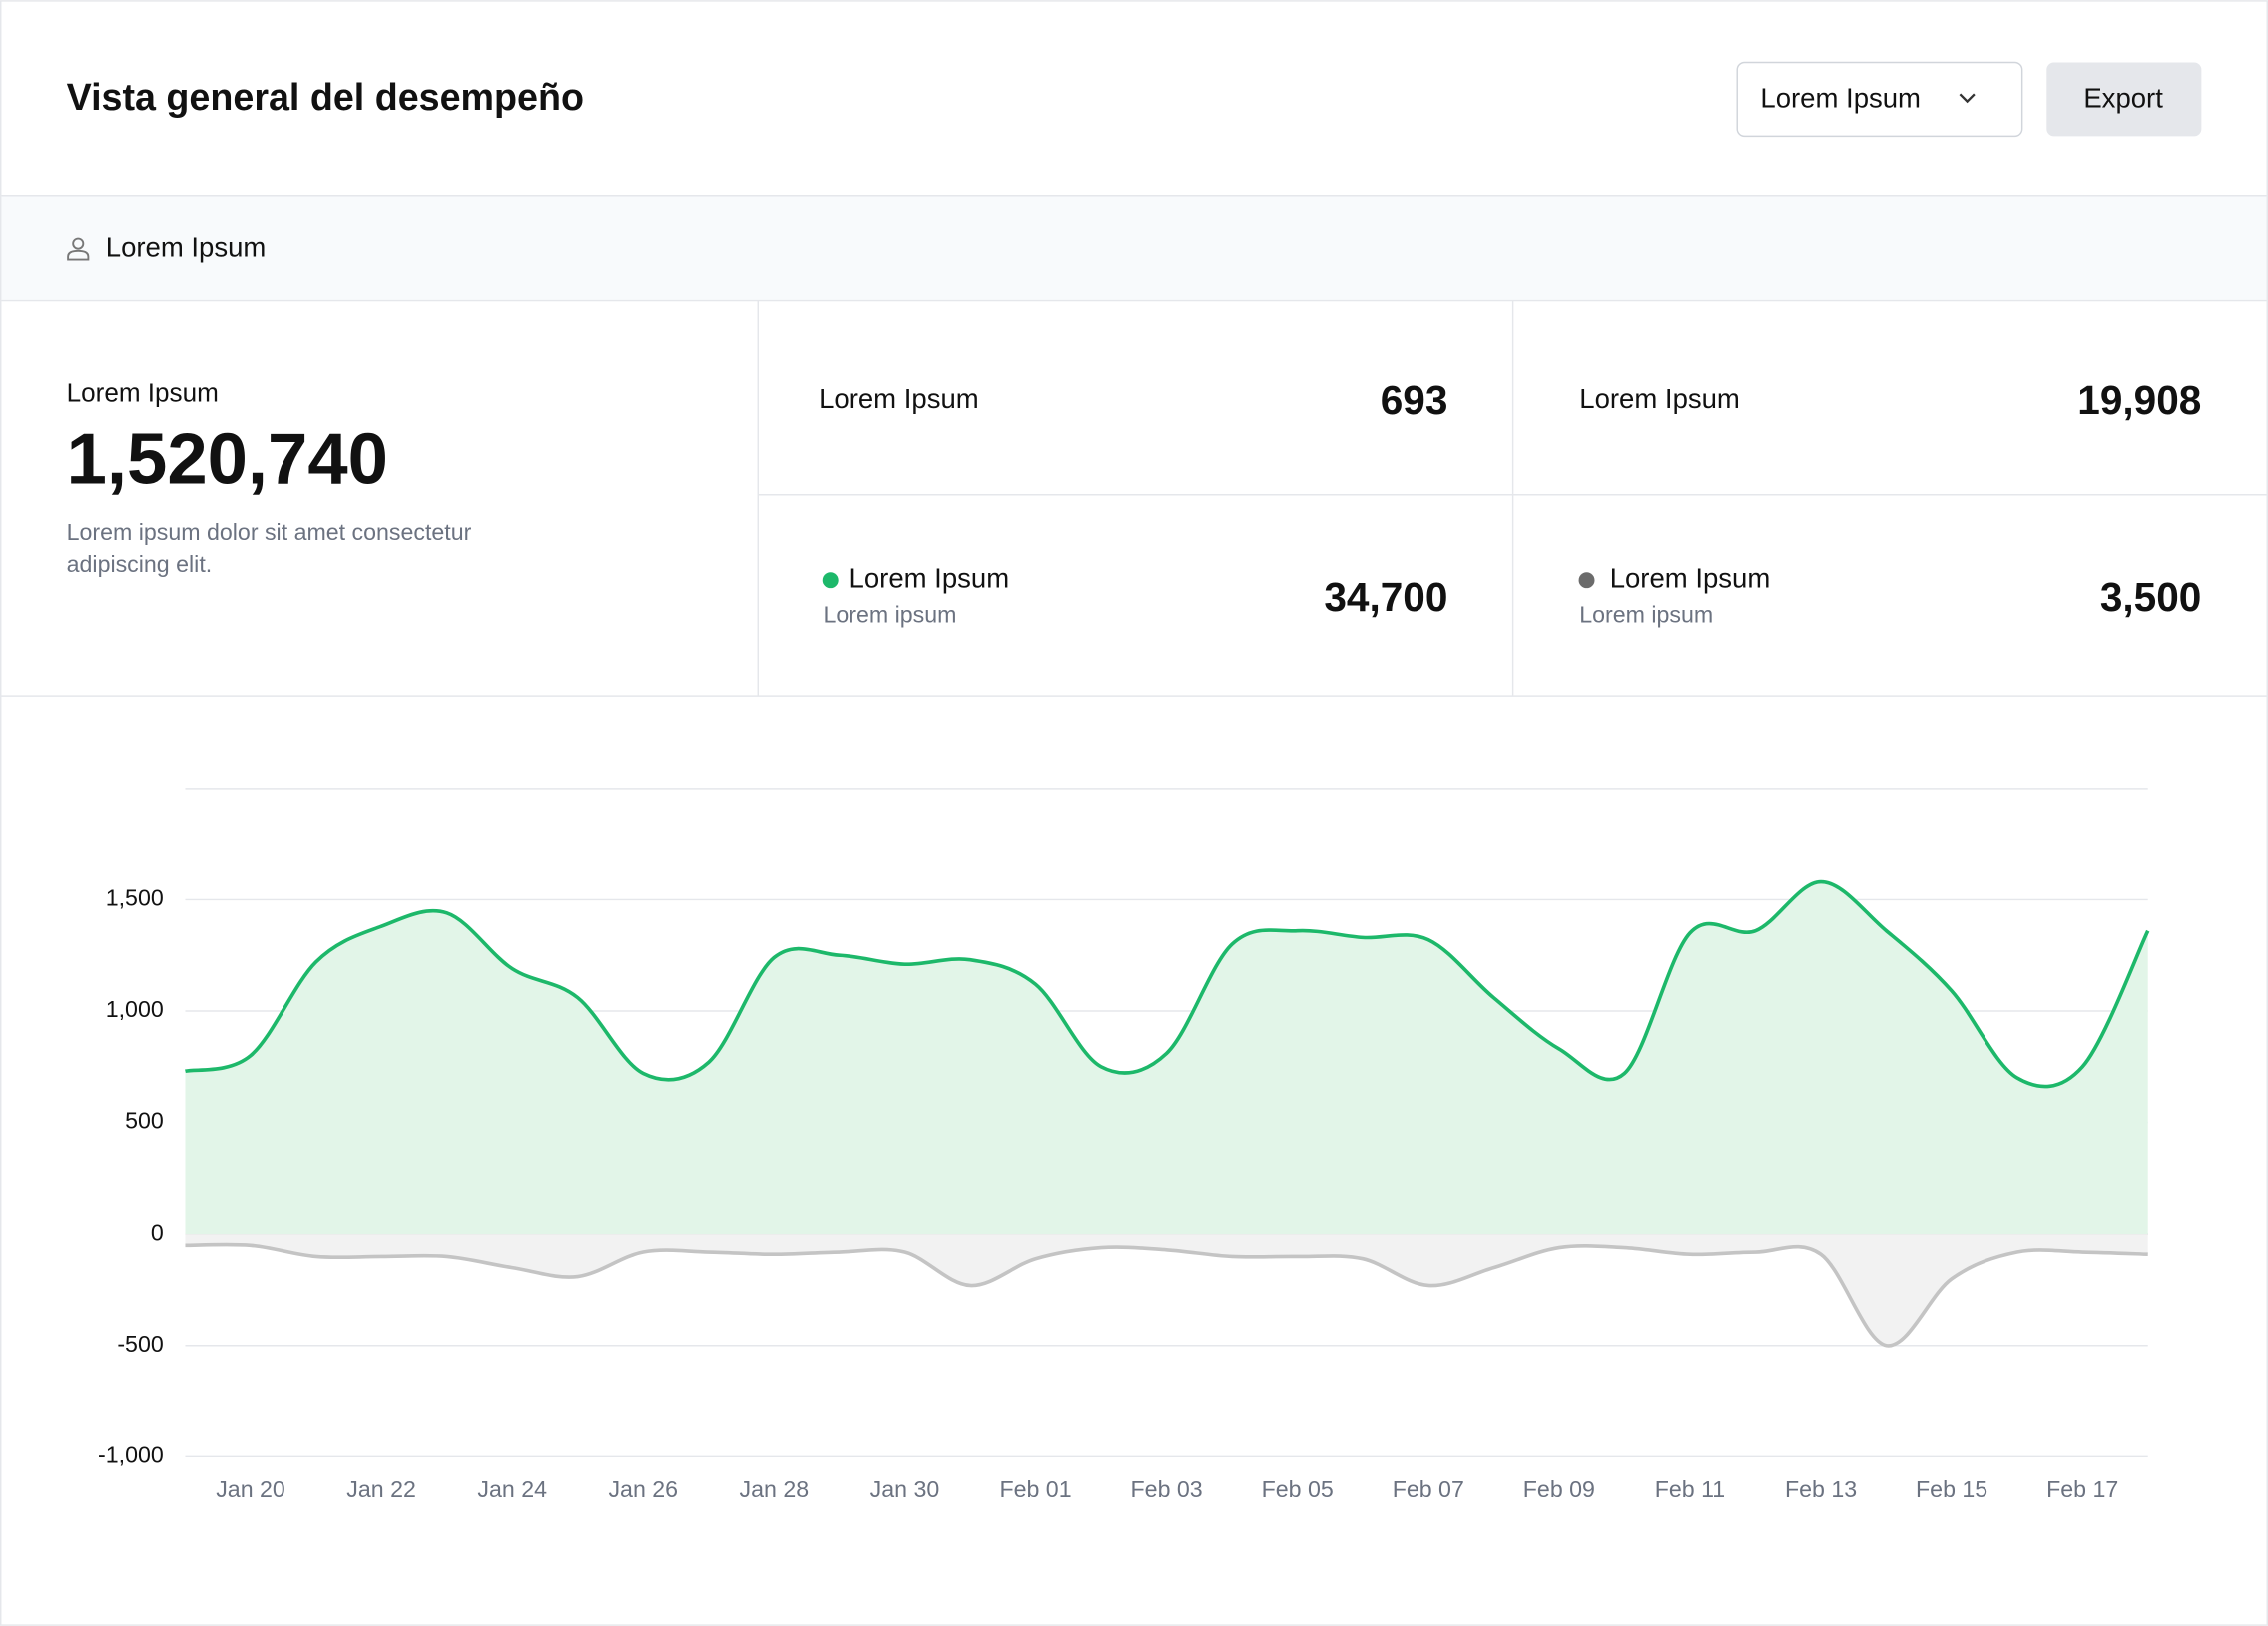 The width and height of the screenshot is (2268, 1626). Describe the element at coordinates (1559, 1489) in the screenshot. I see `x-tick-label: Feb 09` at that location.